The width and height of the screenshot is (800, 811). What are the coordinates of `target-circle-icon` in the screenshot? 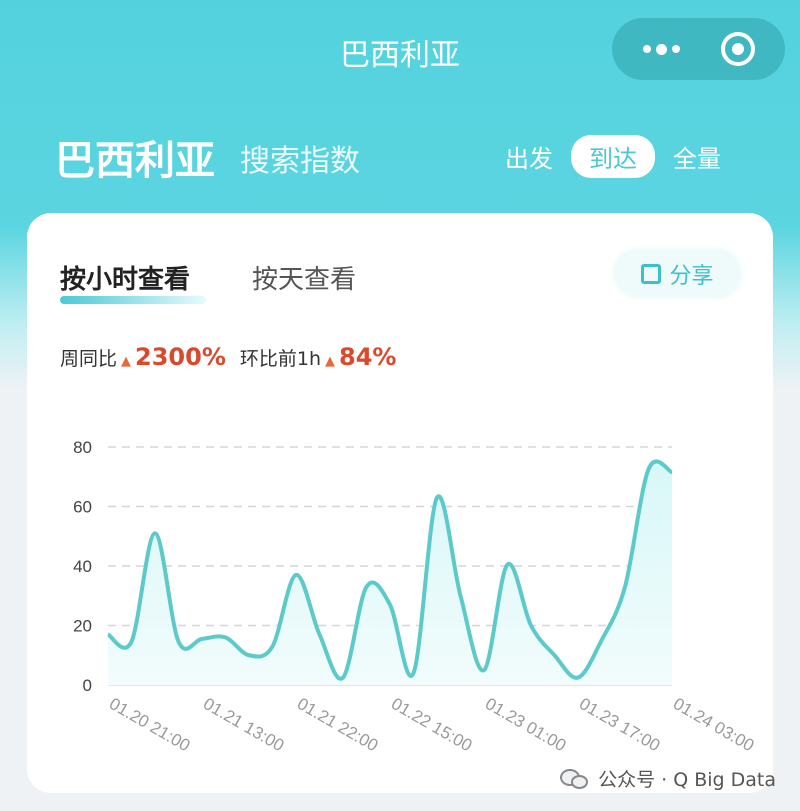 It's located at (737, 49).